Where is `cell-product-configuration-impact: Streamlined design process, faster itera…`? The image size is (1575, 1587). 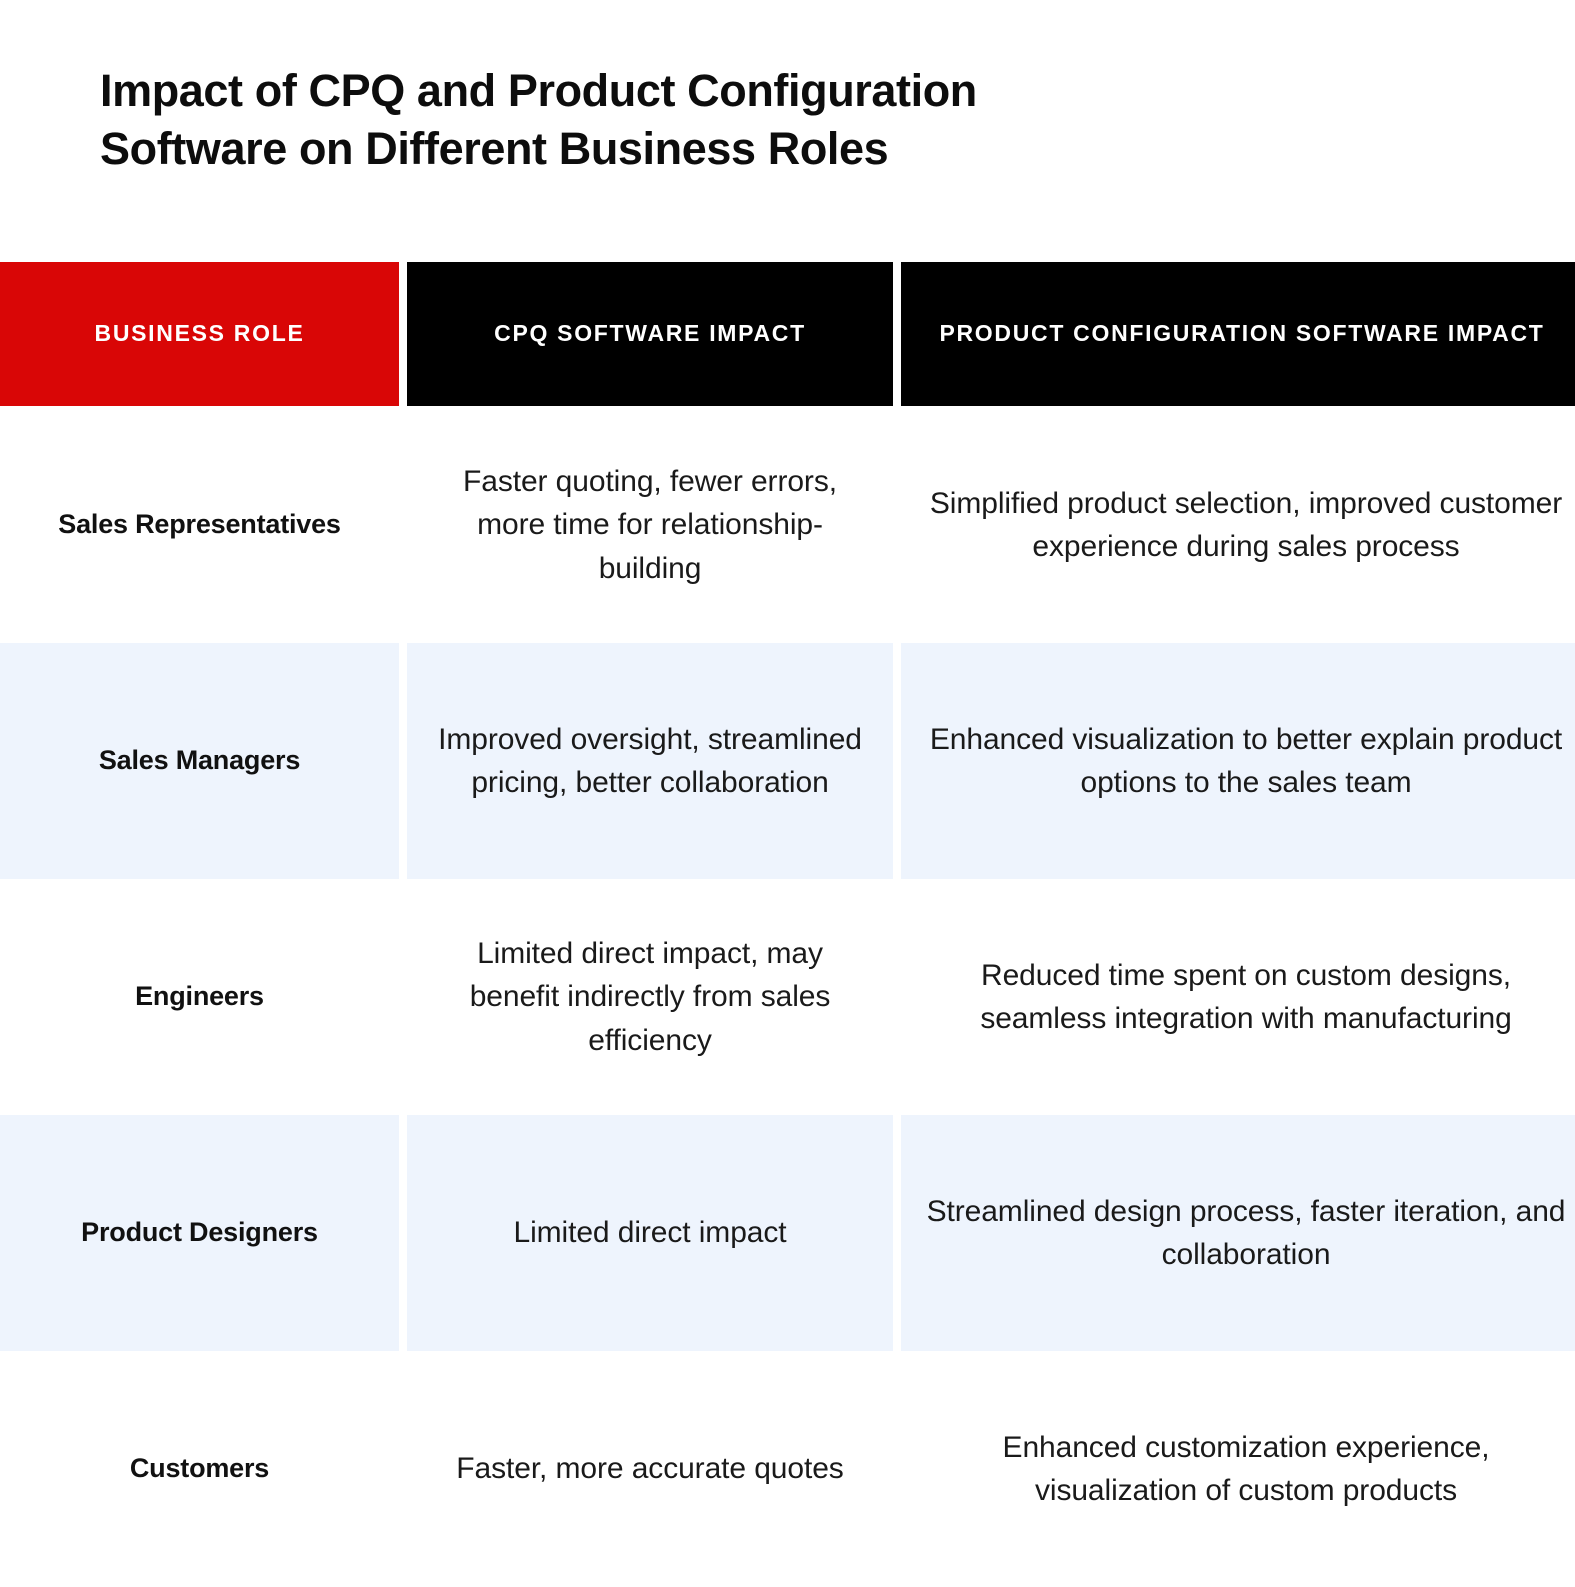 cell-product-configuration-impact: Streamlined design process, faster itera… is located at coordinates (1238, 1233).